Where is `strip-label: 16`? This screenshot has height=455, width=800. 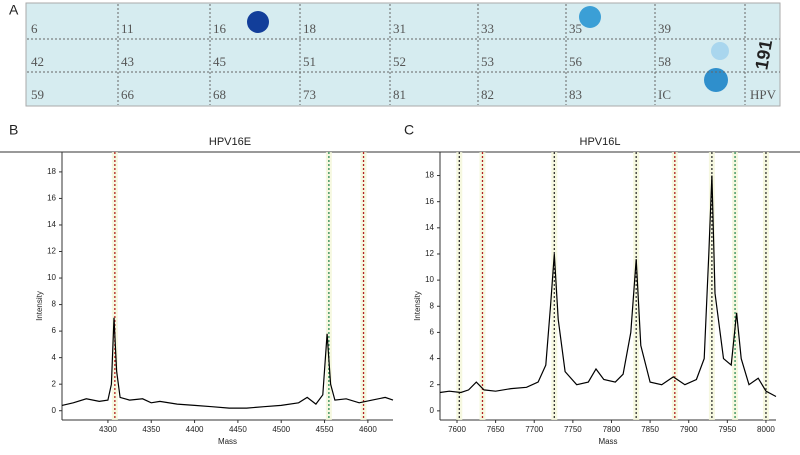 strip-label: 16 is located at coordinates (220, 28).